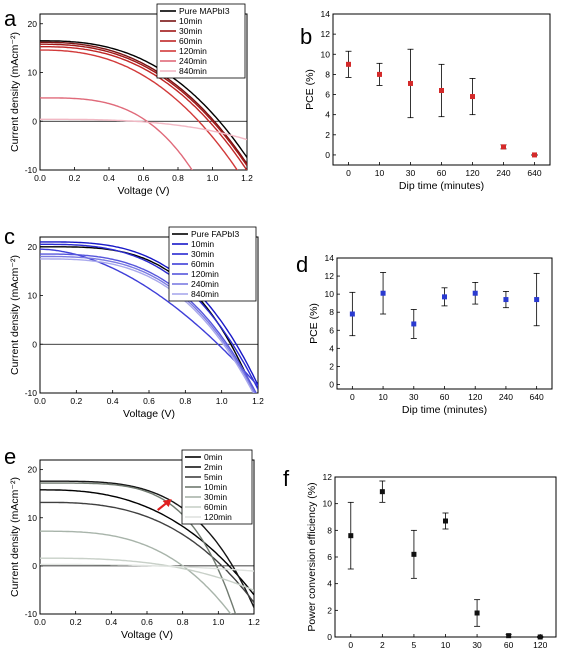 Image resolution: width=562 pixels, height=652 pixels. Describe the element at coordinates (10, 18) in the screenshot. I see `panel-letter: a` at that location.